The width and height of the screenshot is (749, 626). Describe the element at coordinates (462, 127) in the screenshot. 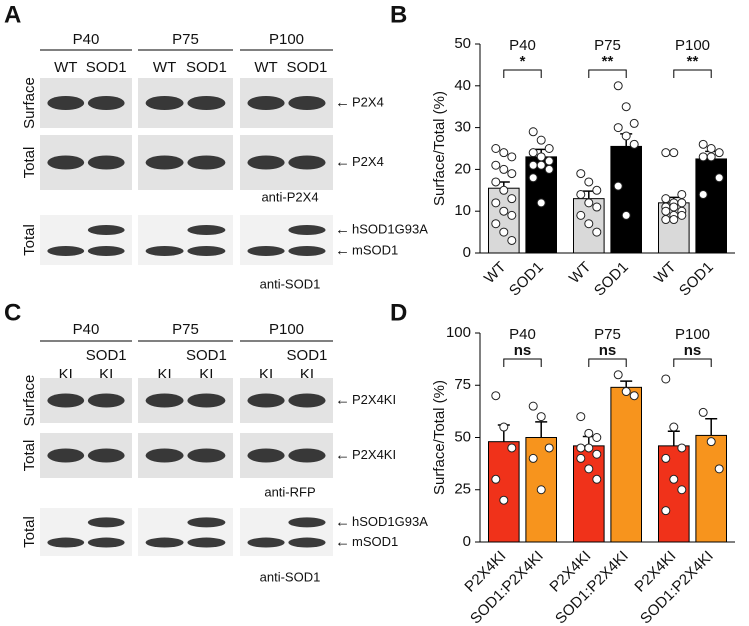

I see `y-tick-label: 30` at that location.